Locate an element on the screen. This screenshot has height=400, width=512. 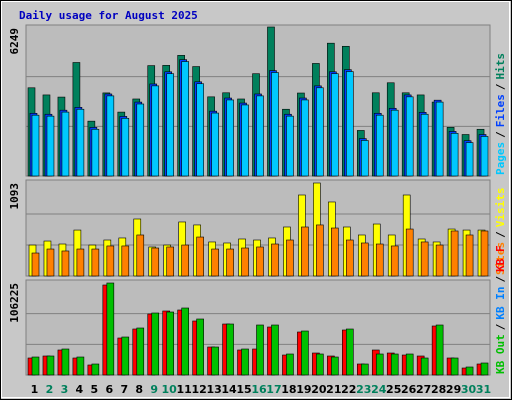
x-tick-label: 31 is located at coordinates (483, 389).